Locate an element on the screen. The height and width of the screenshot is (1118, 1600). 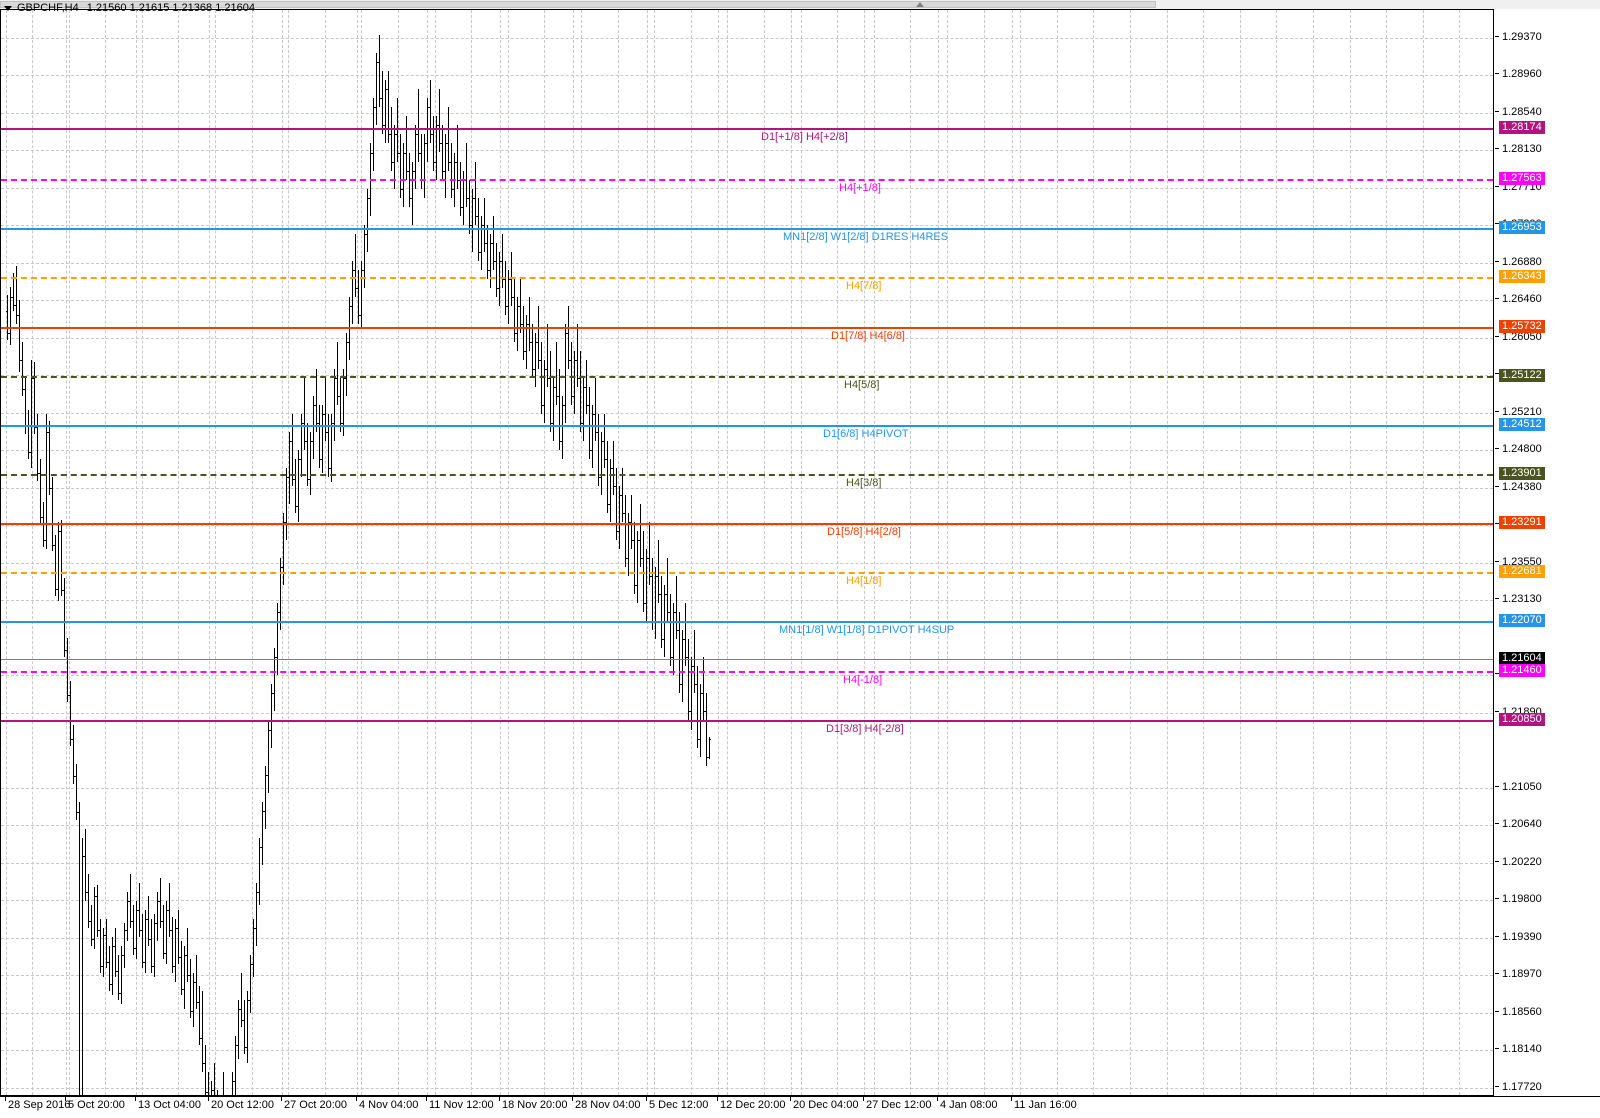
price-tick-label: 1.26460 is located at coordinates (1522, 299).